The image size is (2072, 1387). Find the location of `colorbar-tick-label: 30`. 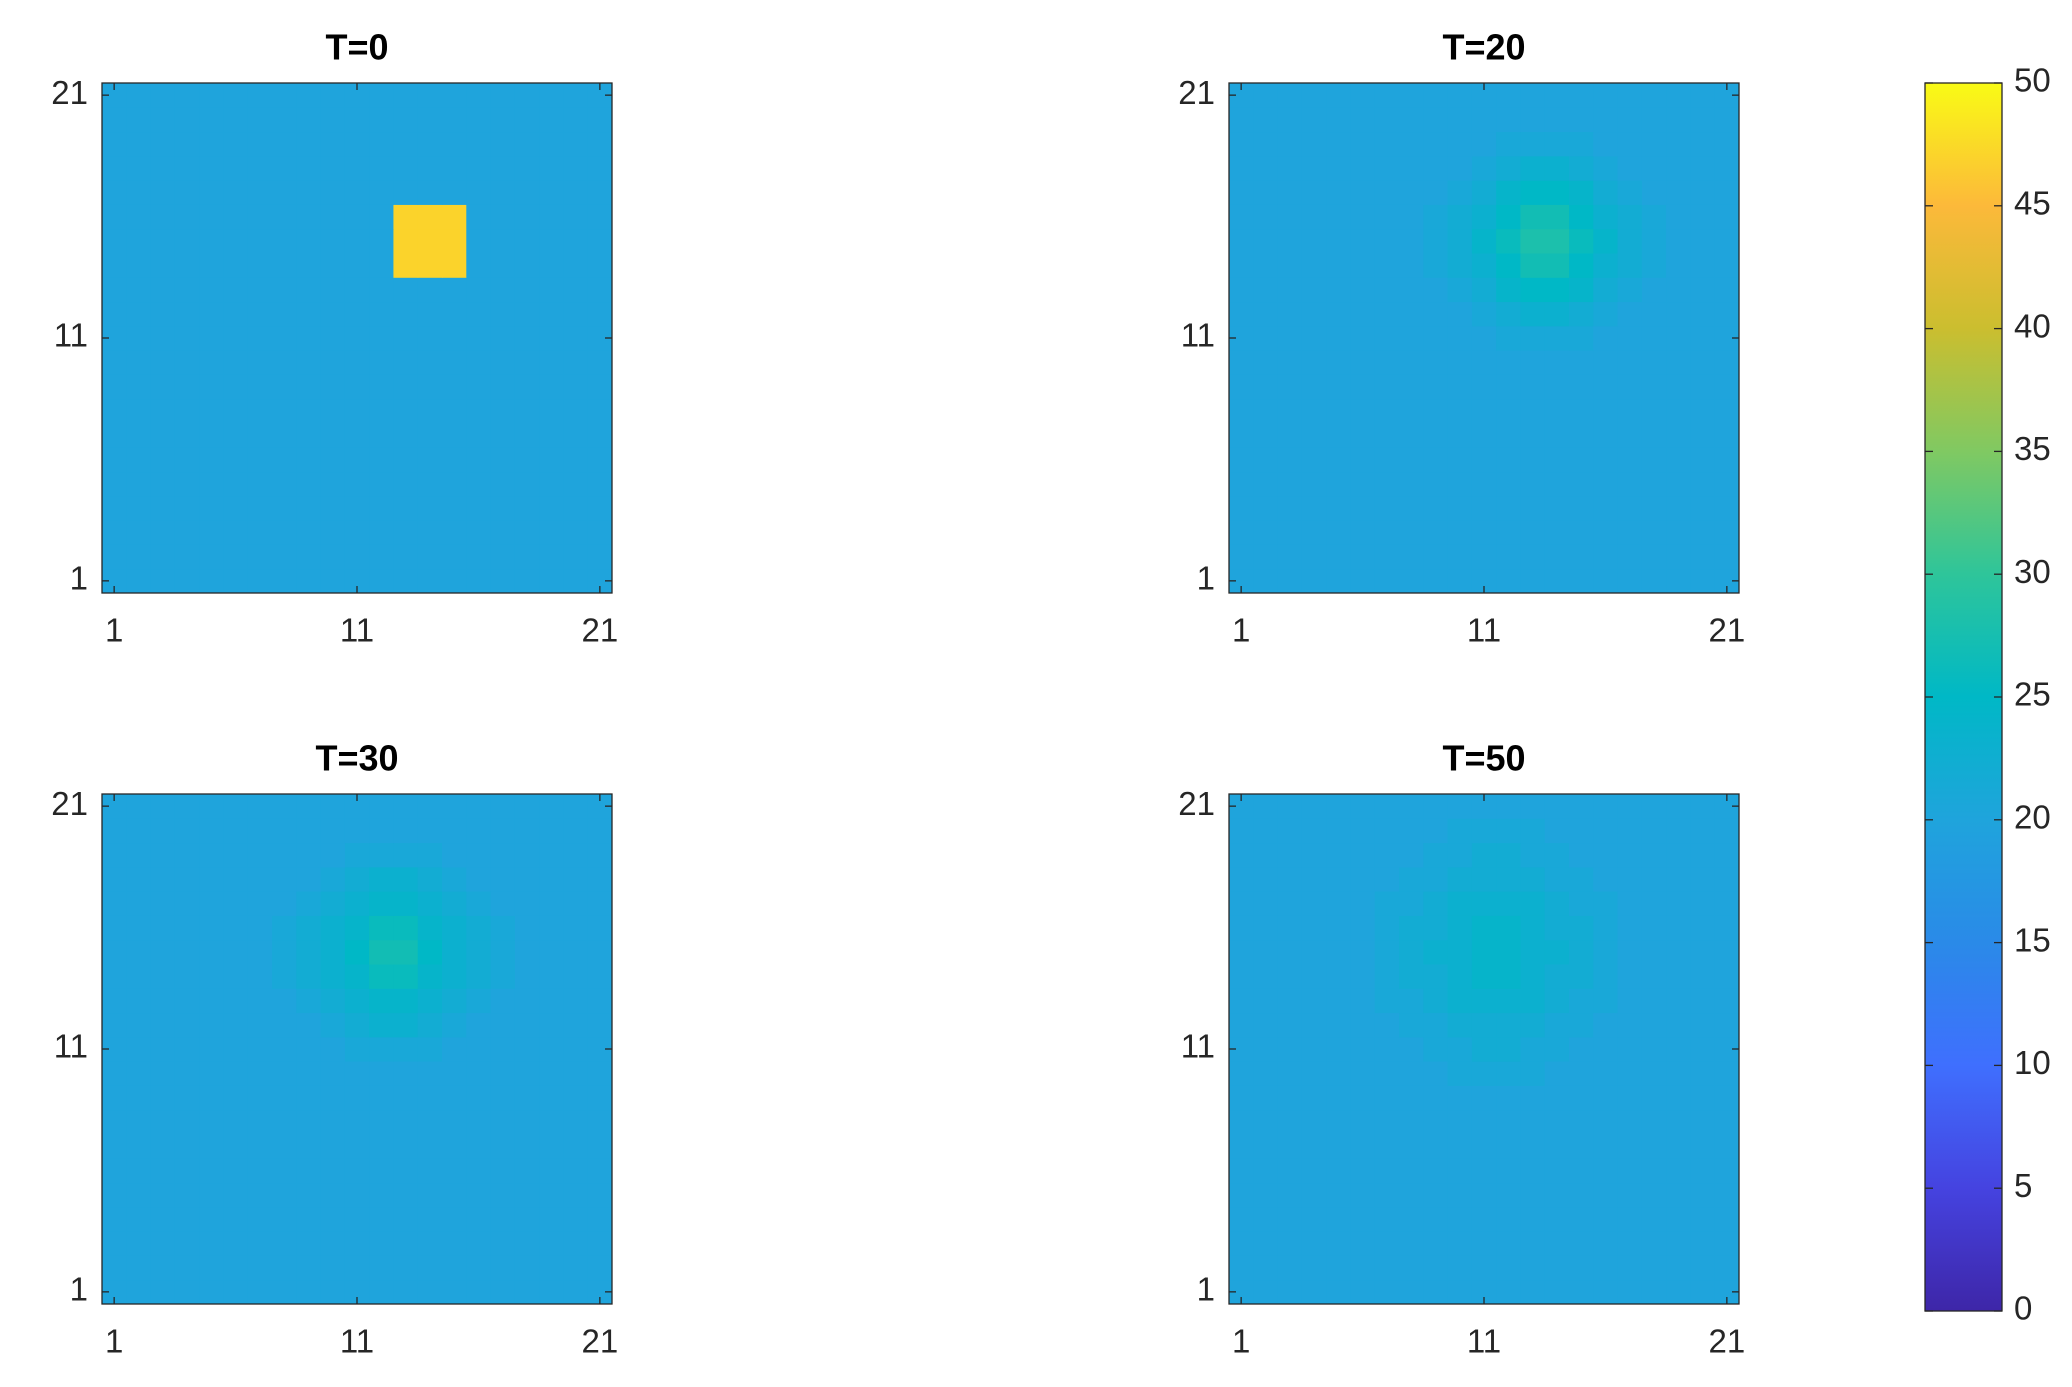

colorbar-tick-label: 30 is located at coordinates (2032, 571).